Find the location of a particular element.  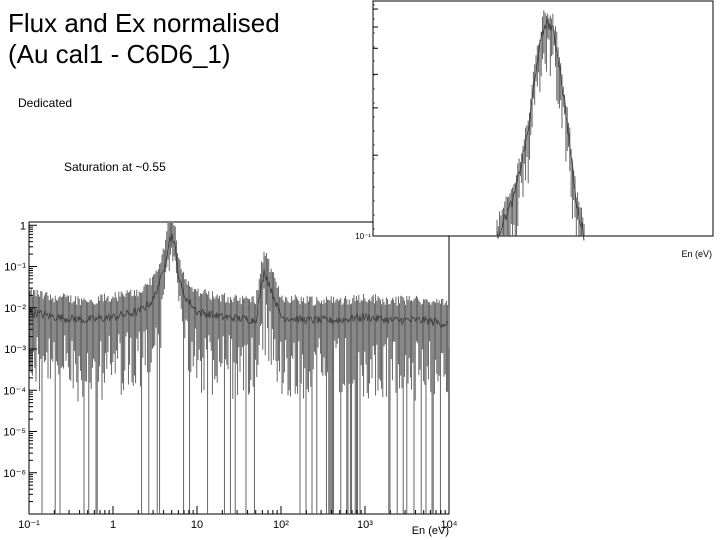

main-x-tick-label: 10⁻¹ is located at coordinates (29, 525).